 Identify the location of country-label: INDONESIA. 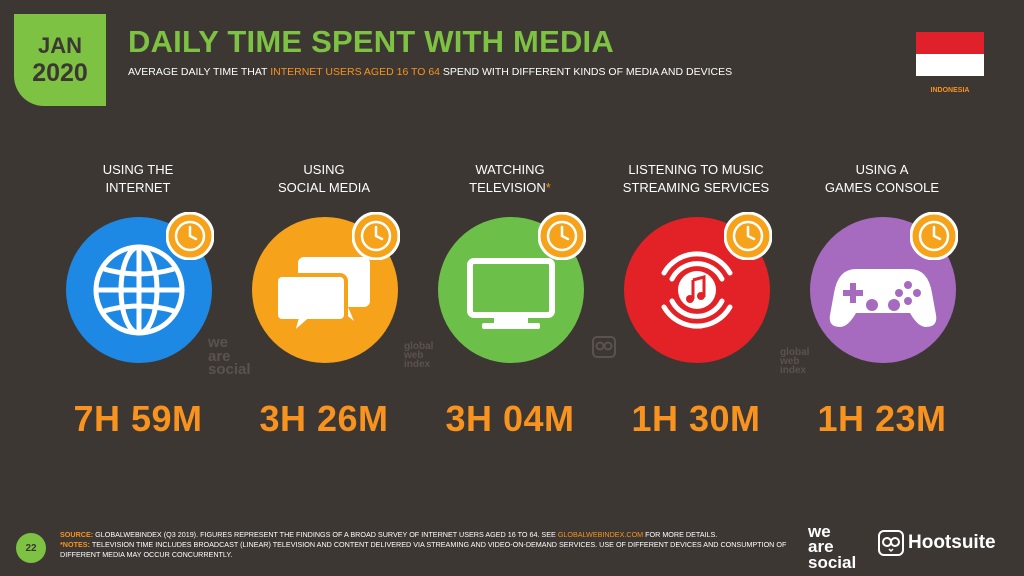
(950, 90).